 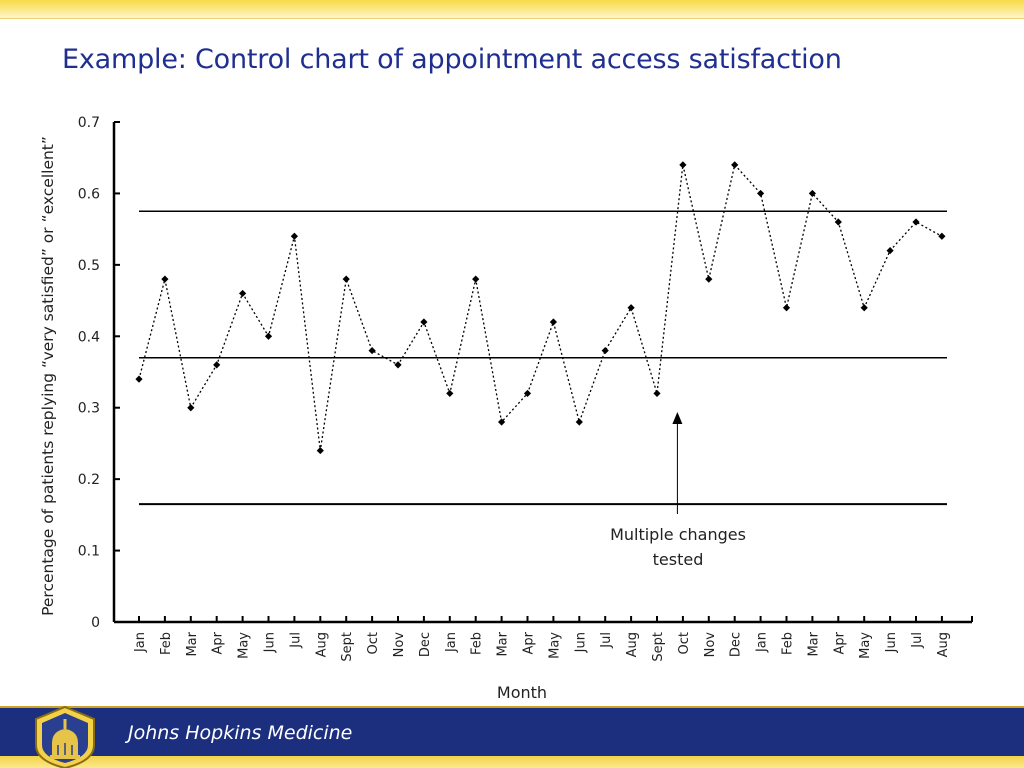 What do you see at coordinates (240, 733) in the screenshot?
I see `footer-org-name: Johns Hopkins Medicine` at bounding box center [240, 733].